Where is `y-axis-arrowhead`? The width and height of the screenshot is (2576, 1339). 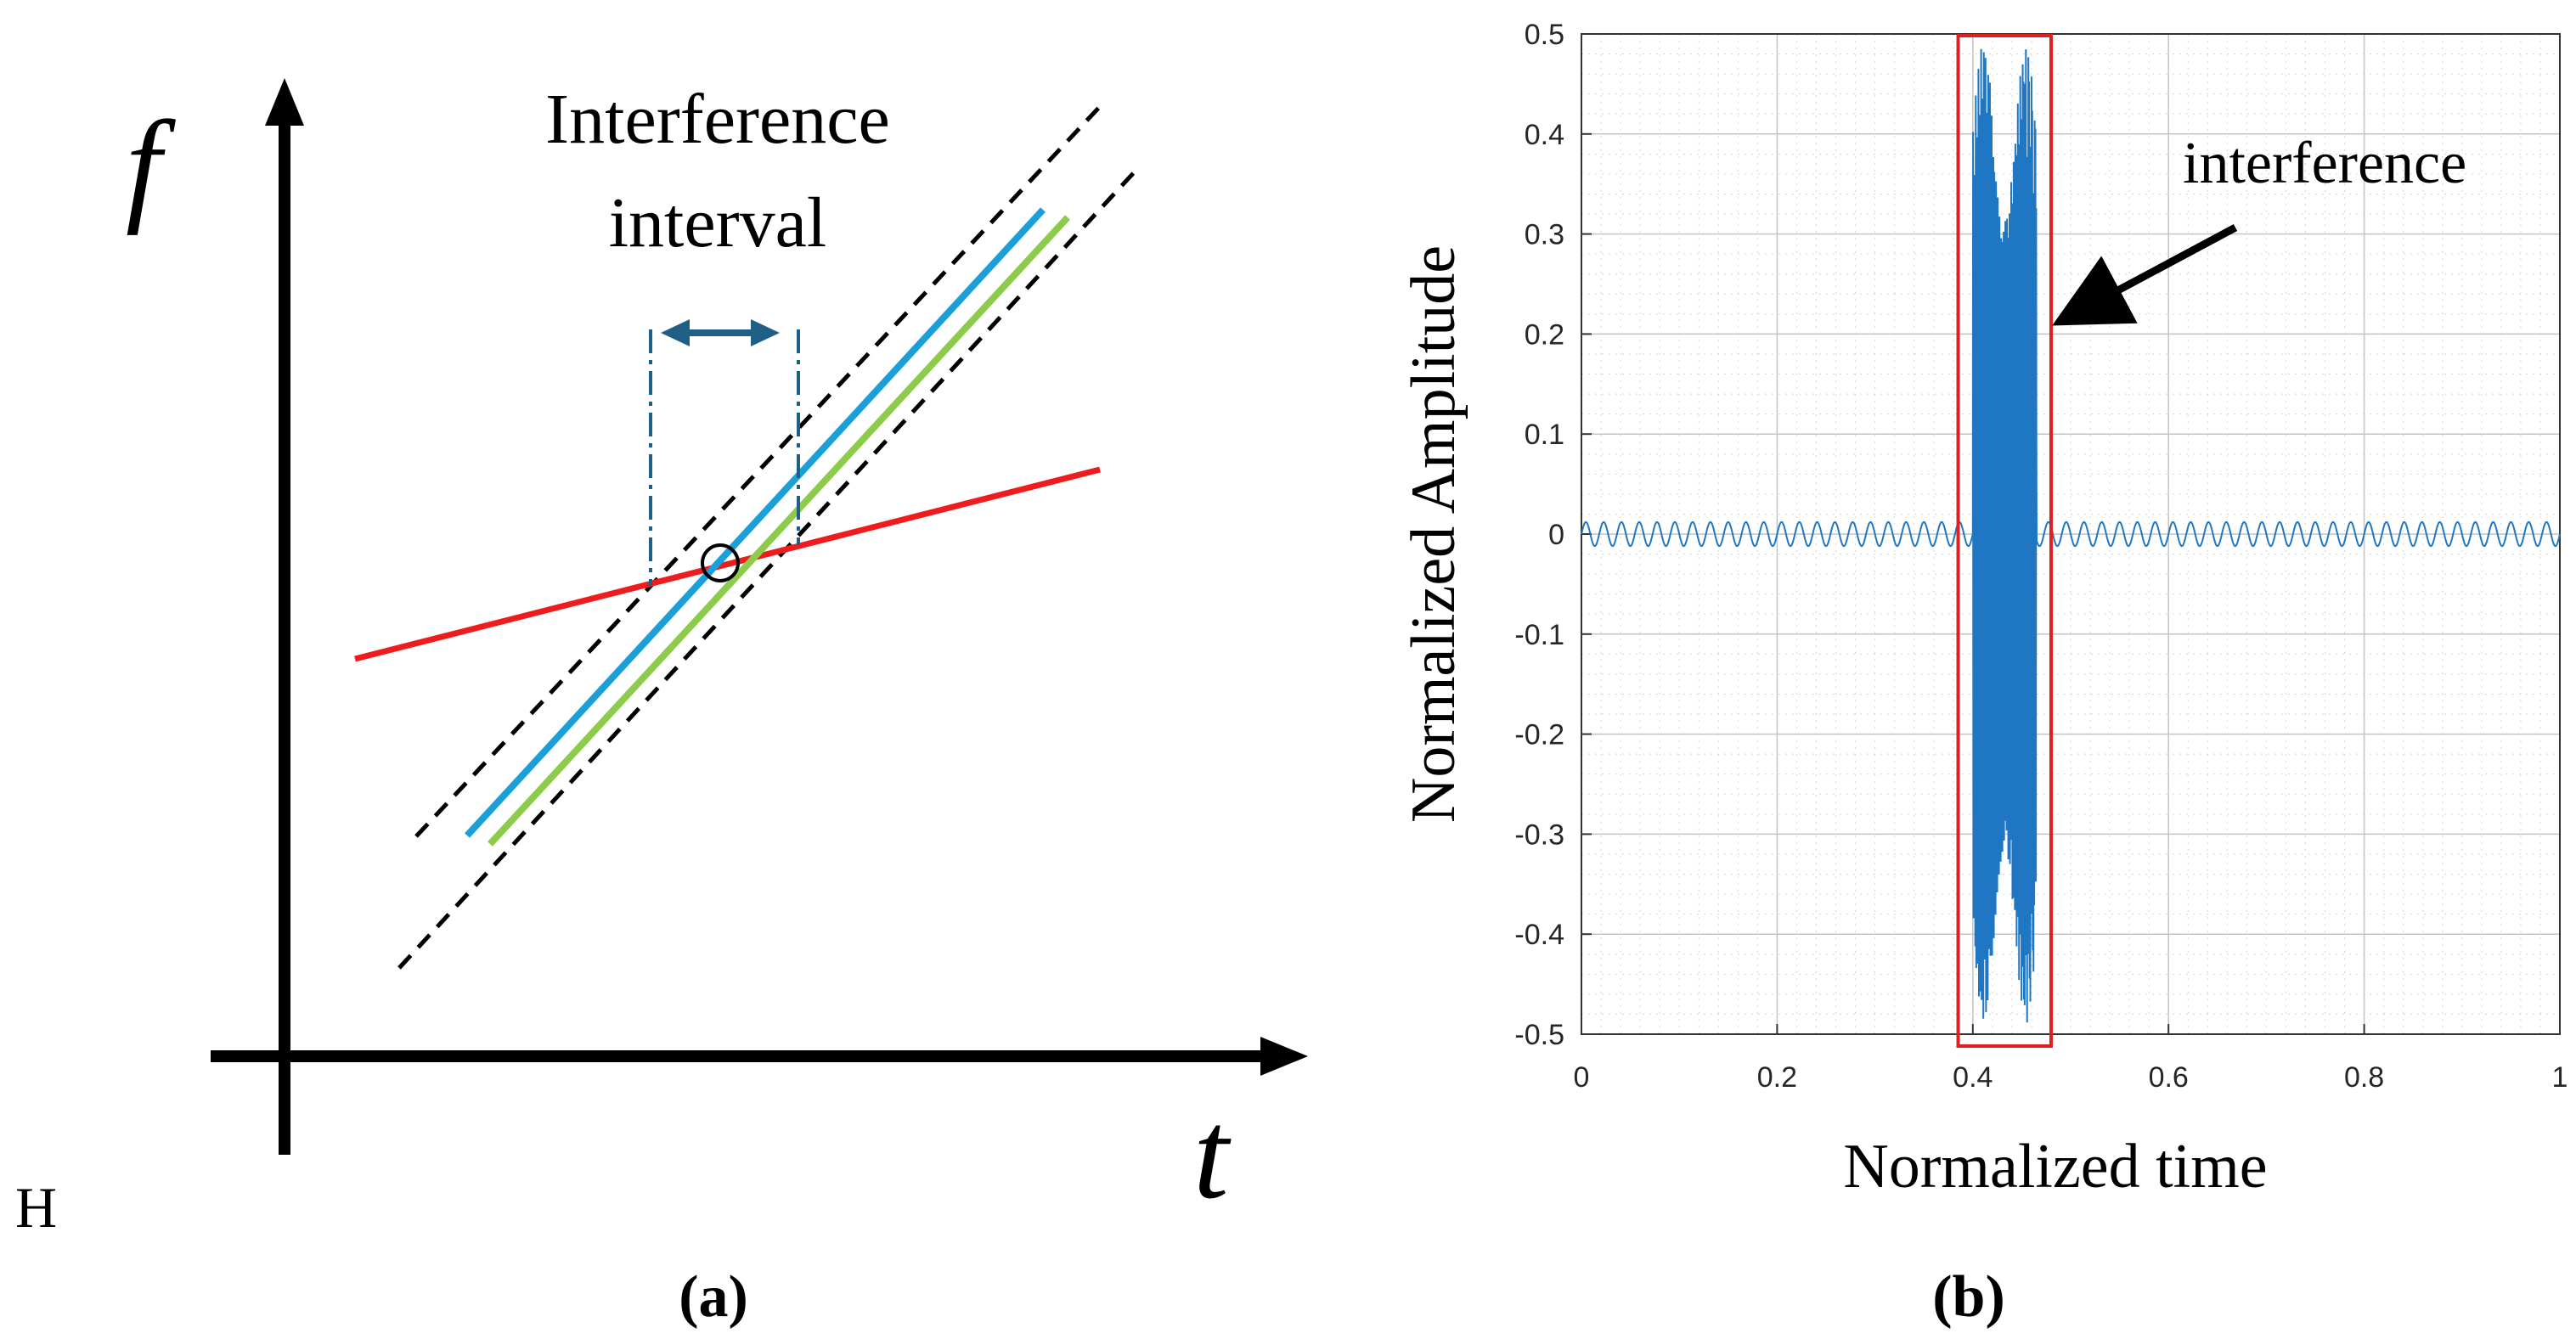
y-axis-arrowhead is located at coordinates (284, 102).